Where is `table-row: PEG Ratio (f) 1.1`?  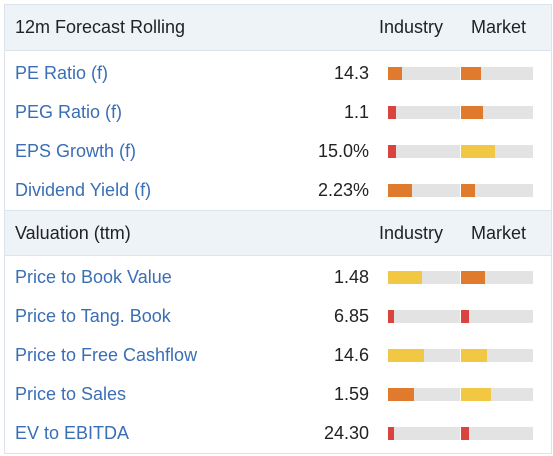 table-row: PEG Ratio (f) 1.1 is located at coordinates (278, 112).